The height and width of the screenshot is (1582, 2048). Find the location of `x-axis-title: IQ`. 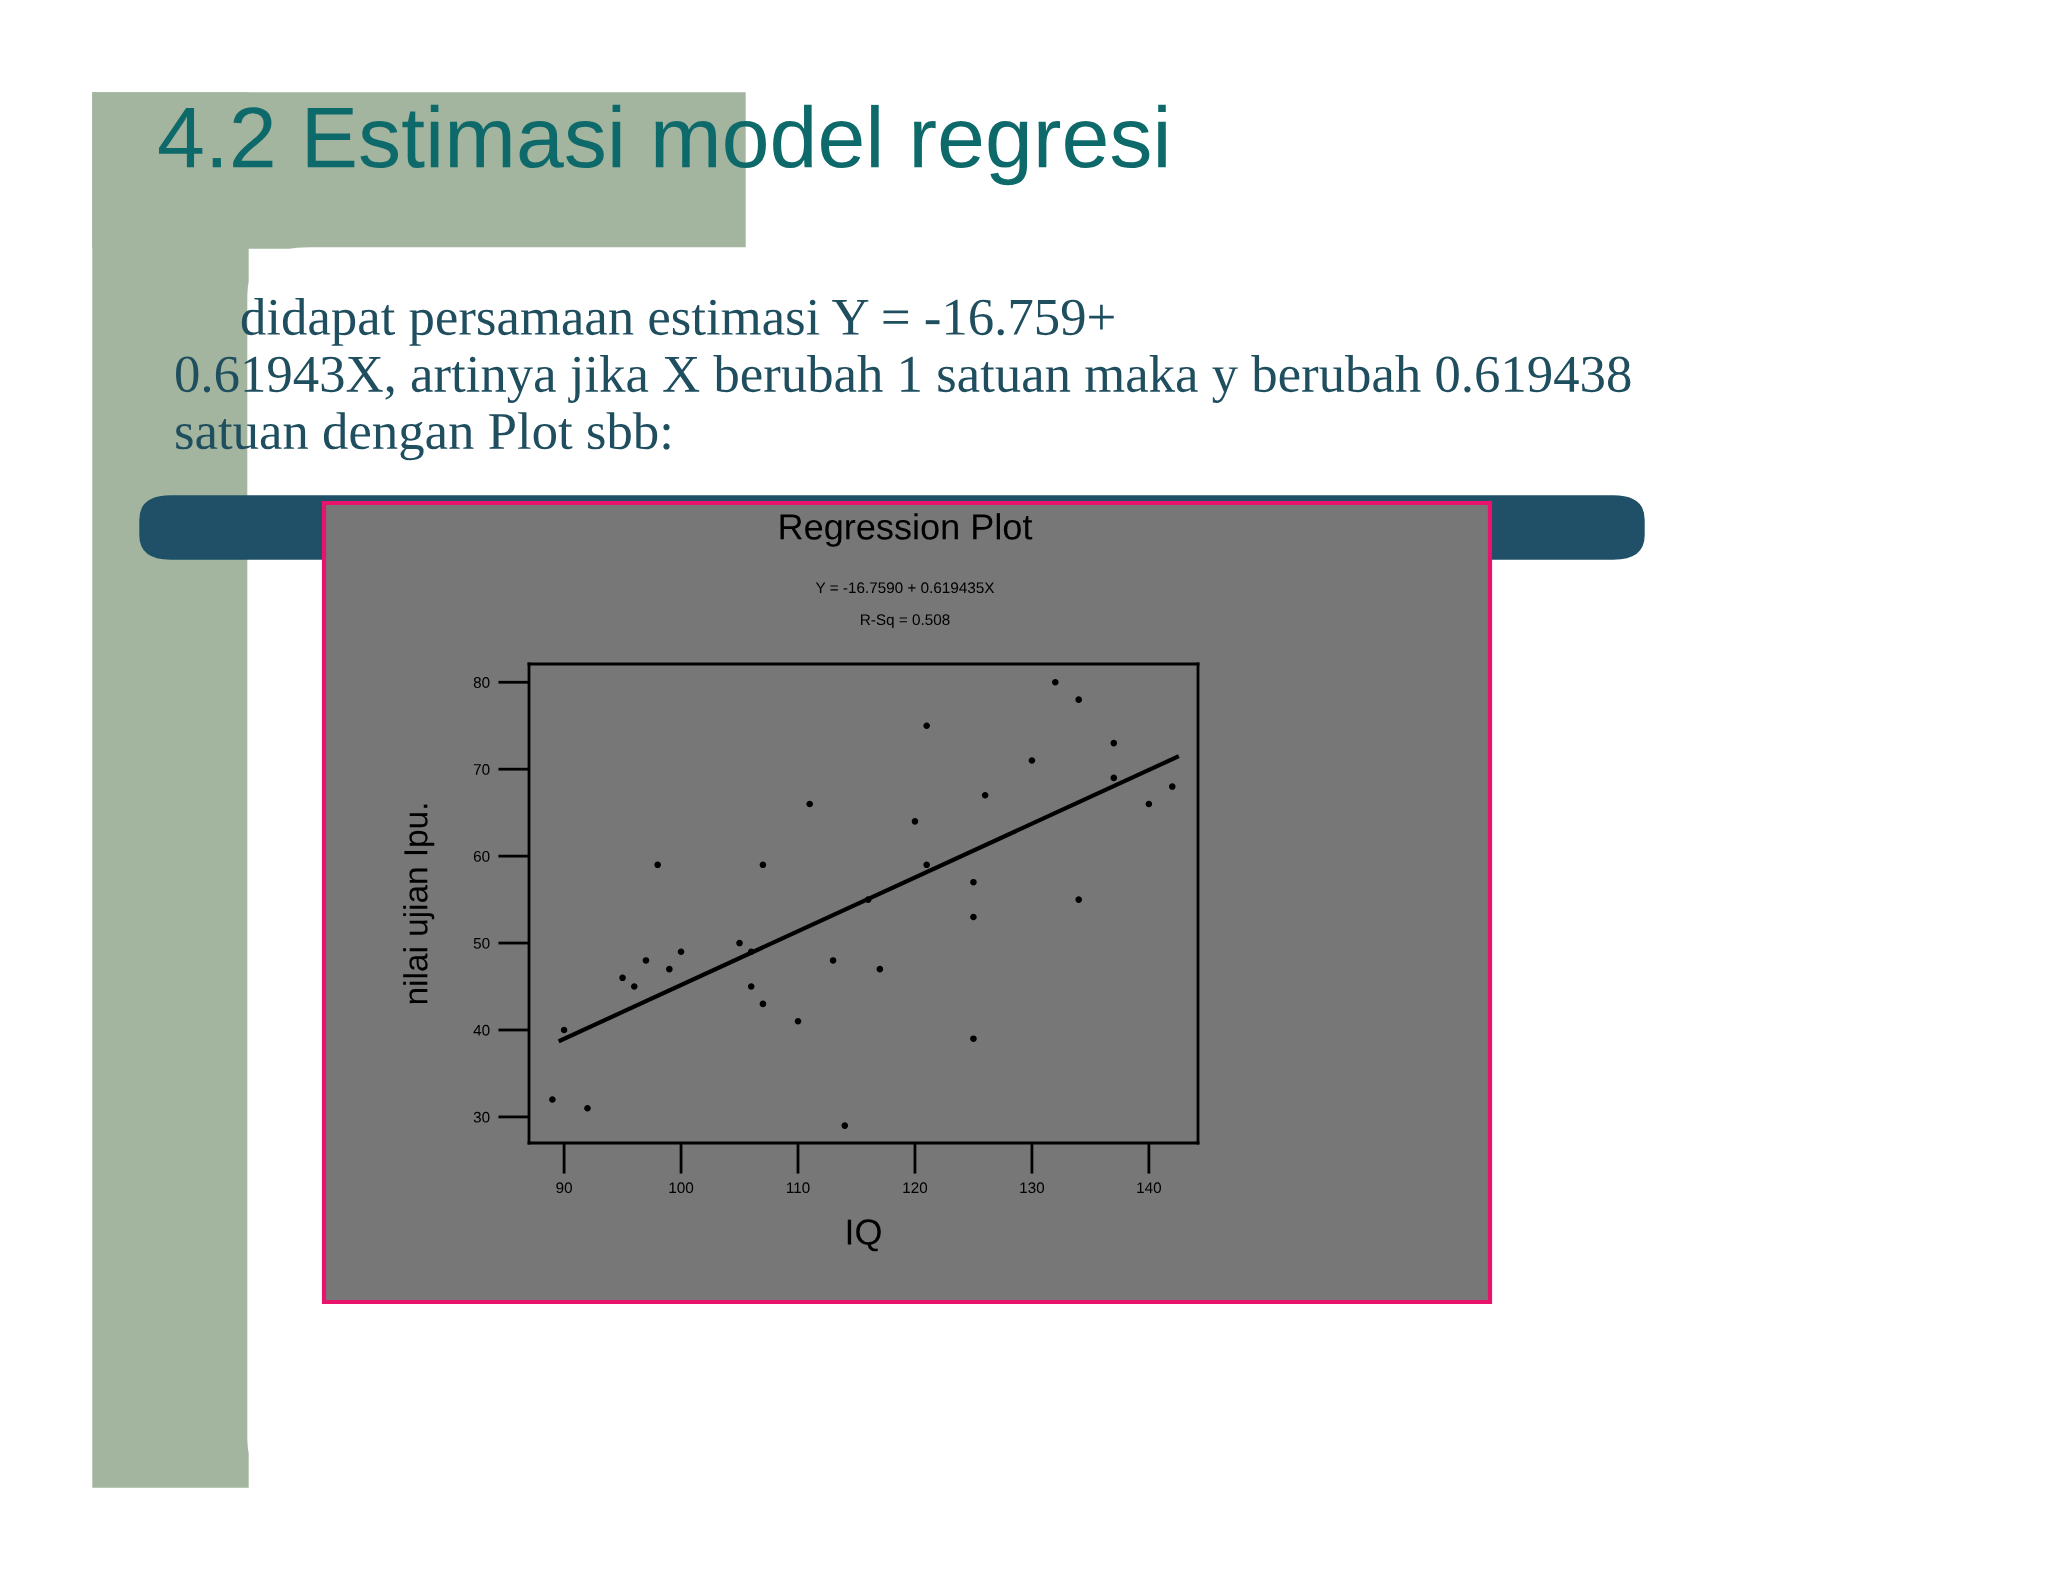

x-axis-title: IQ is located at coordinates (864, 1235).